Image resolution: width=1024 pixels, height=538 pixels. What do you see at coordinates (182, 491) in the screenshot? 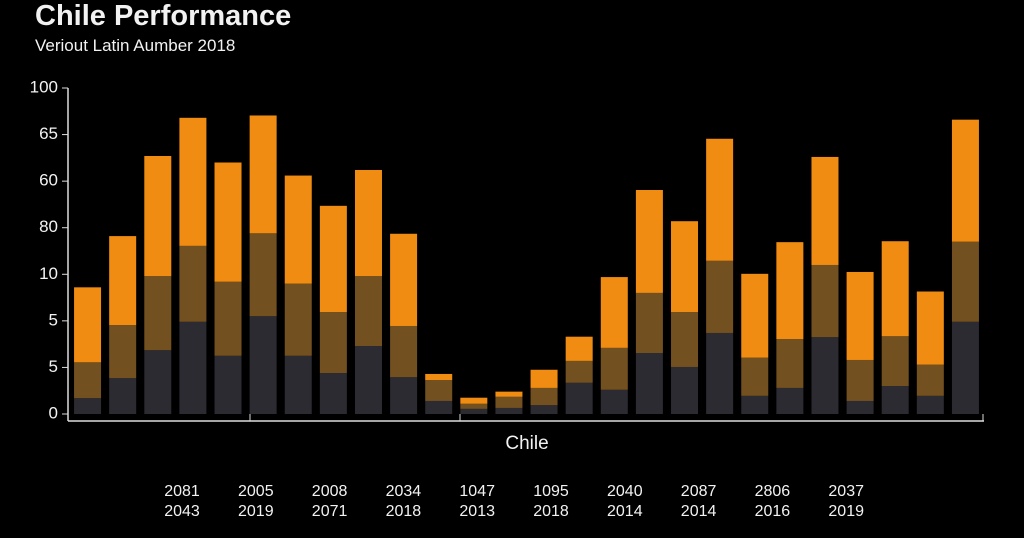
I see `group-label: 2081` at bounding box center [182, 491].